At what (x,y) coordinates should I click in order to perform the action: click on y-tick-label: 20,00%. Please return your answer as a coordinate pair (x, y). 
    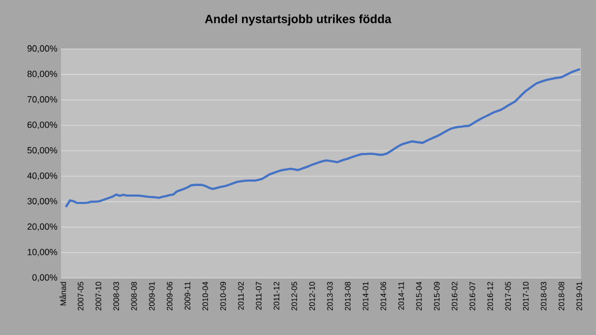
    Looking at the image, I should click on (43, 227).